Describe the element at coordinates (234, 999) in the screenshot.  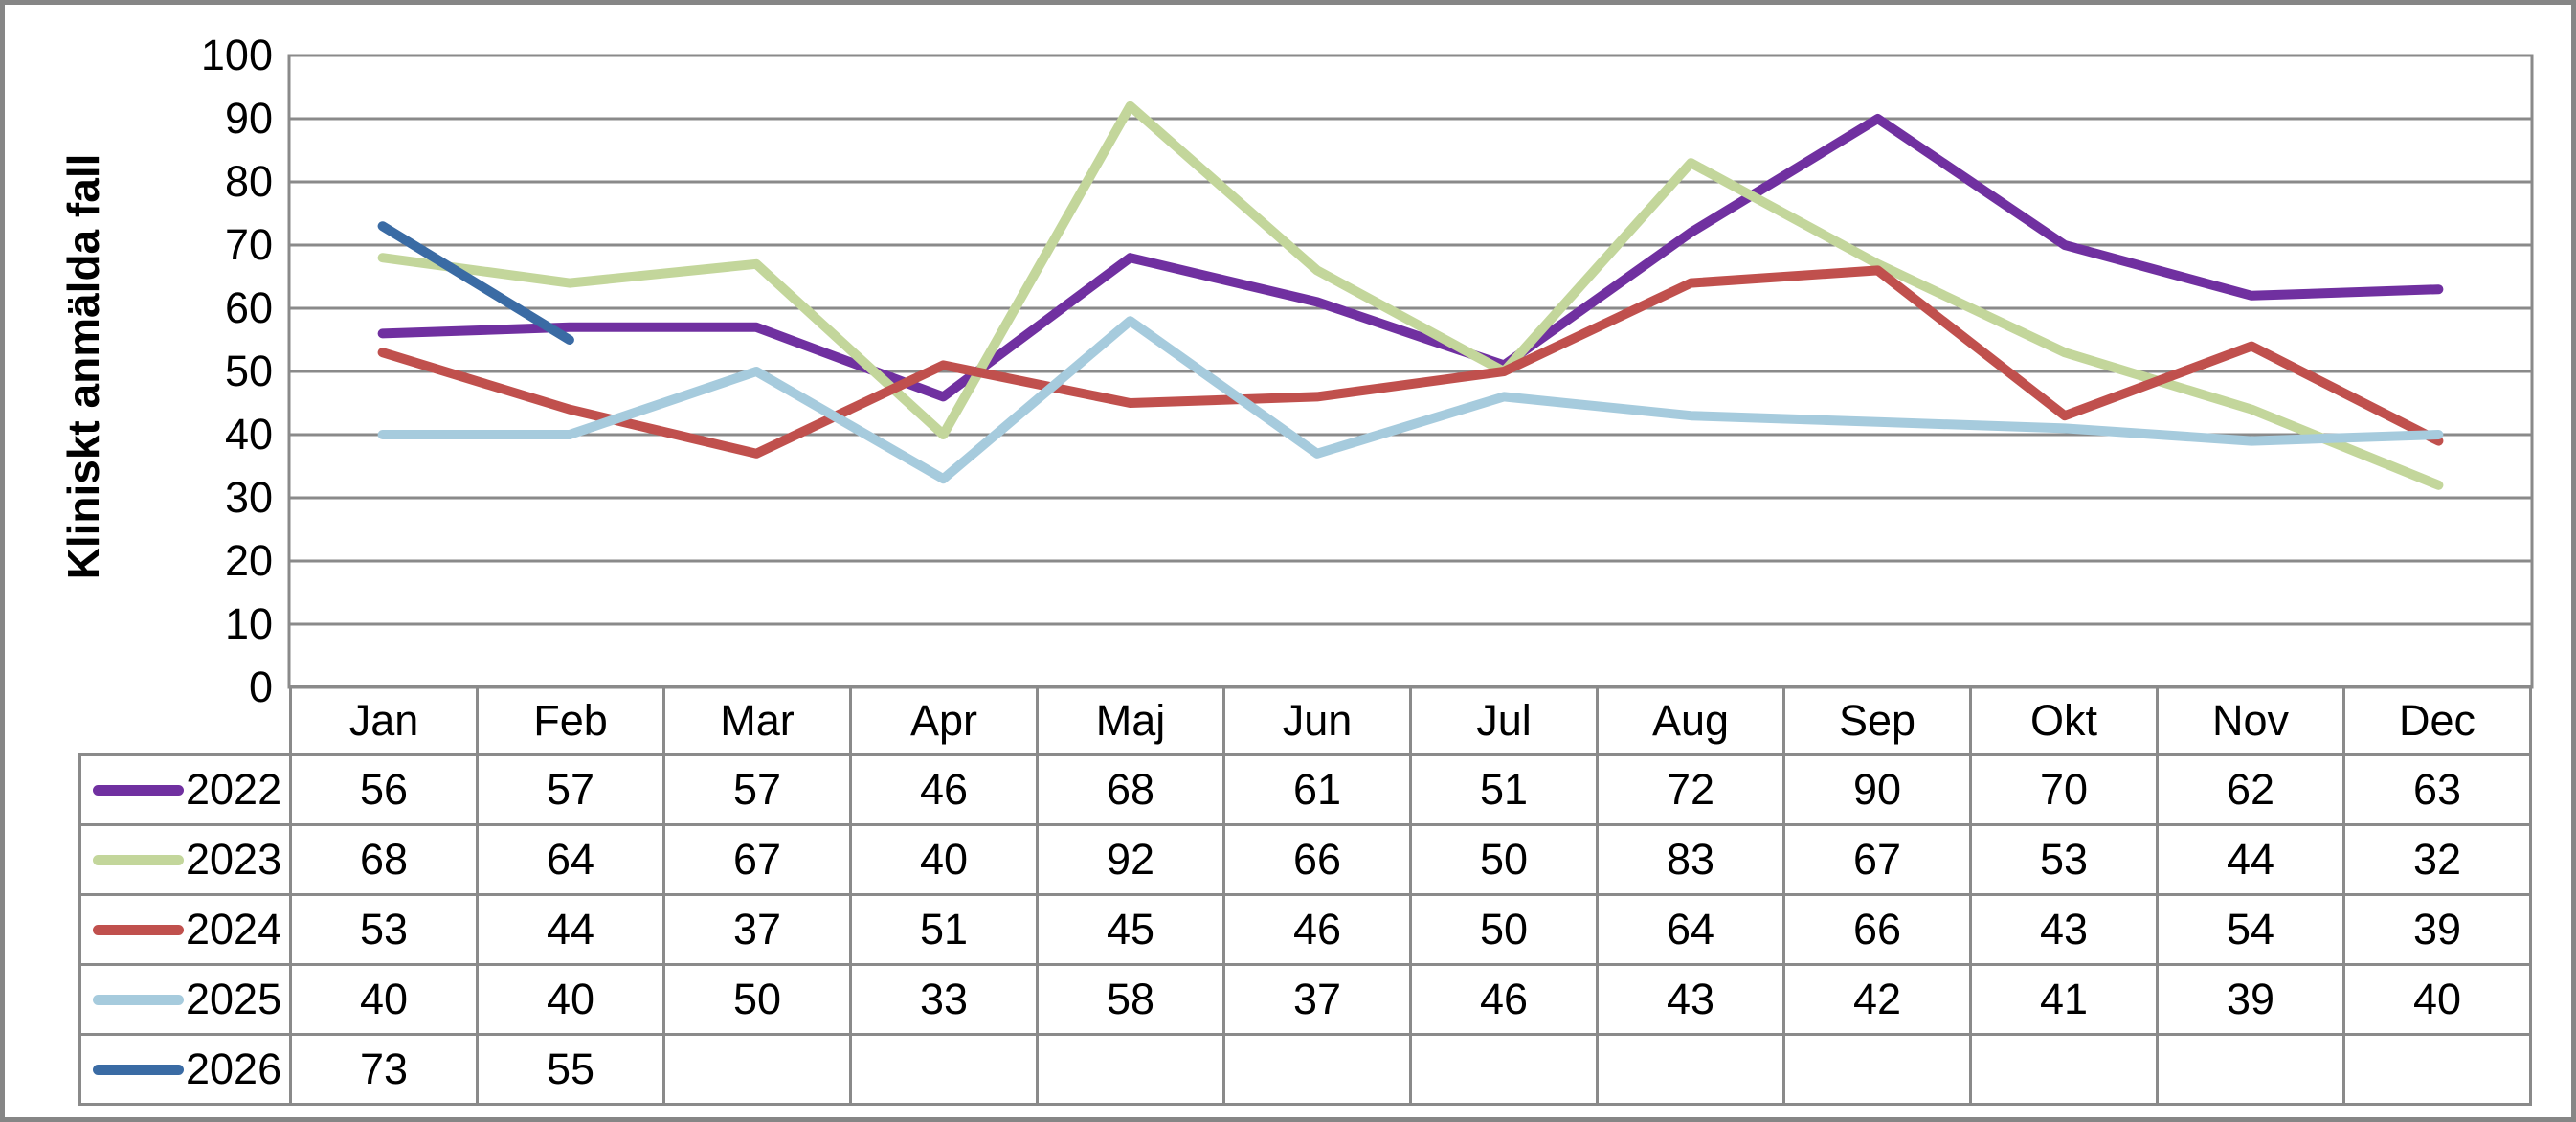
I see `legend-year-label: 2025` at that location.